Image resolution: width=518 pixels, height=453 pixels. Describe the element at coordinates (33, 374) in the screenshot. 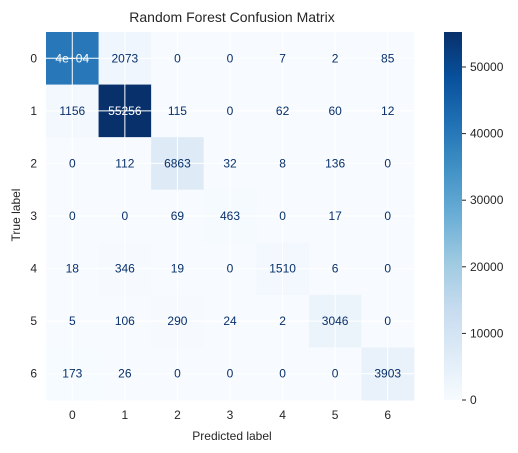

I see `y-tick-label: 6` at that location.